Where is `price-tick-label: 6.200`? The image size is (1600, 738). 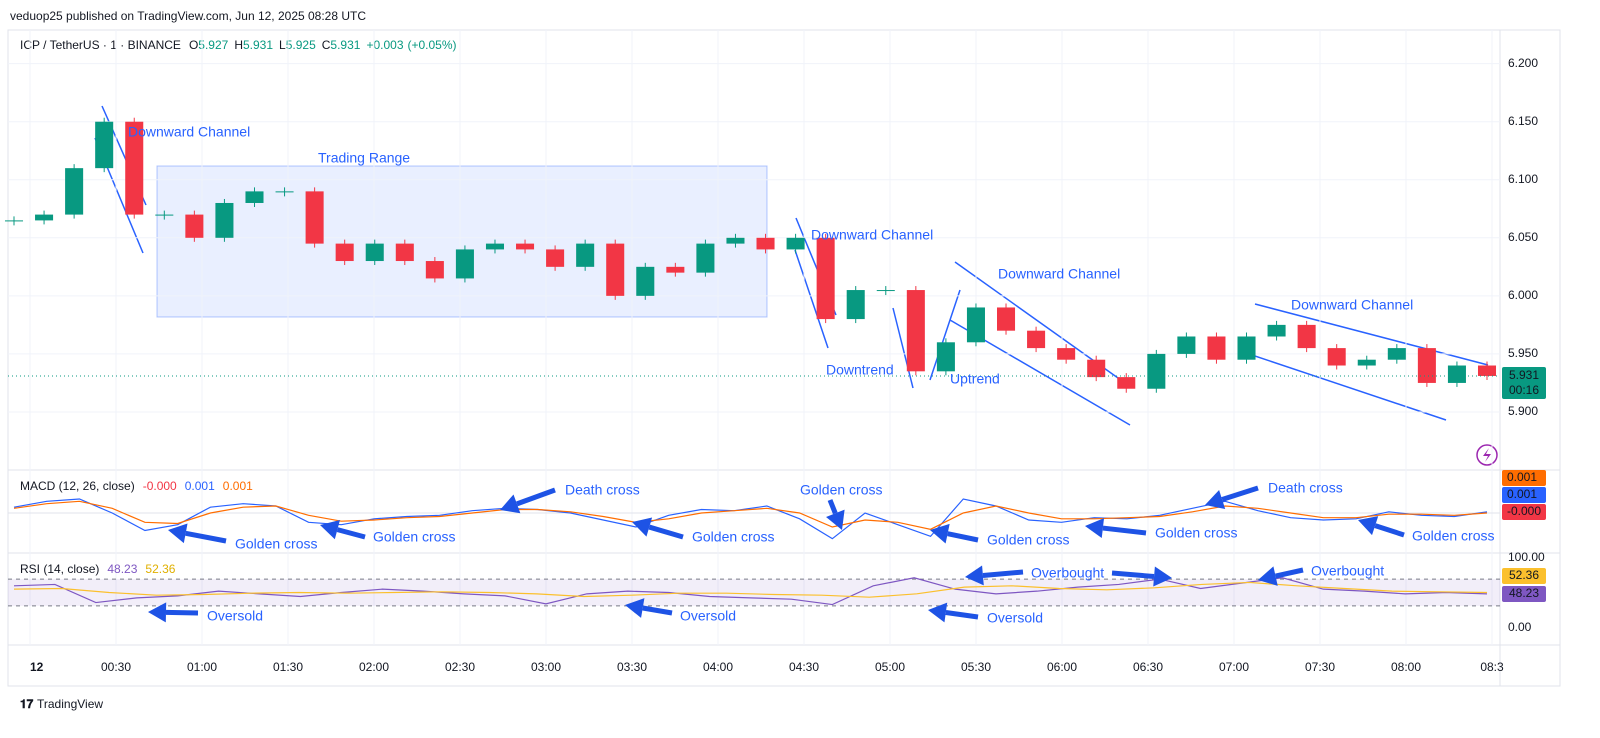
price-tick-label: 6.200 is located at coordinates (1523, 63).